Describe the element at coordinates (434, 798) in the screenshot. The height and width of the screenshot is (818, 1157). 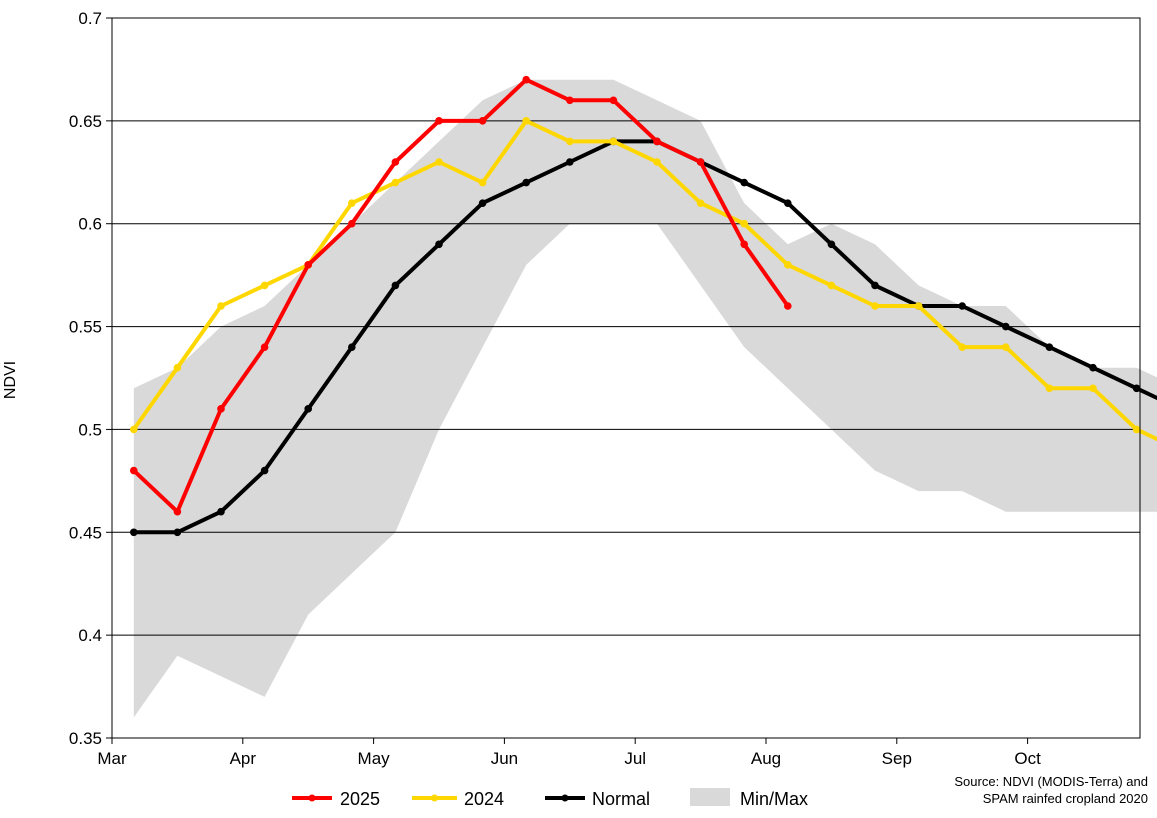
I see `legend-2024-marker` at that location.